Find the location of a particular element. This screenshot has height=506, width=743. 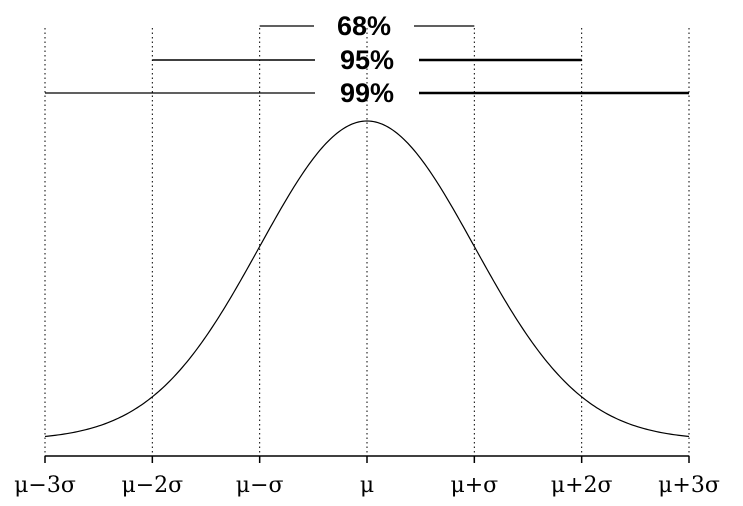

x-tick-label-3: μ is located at coordinates (367, 485).